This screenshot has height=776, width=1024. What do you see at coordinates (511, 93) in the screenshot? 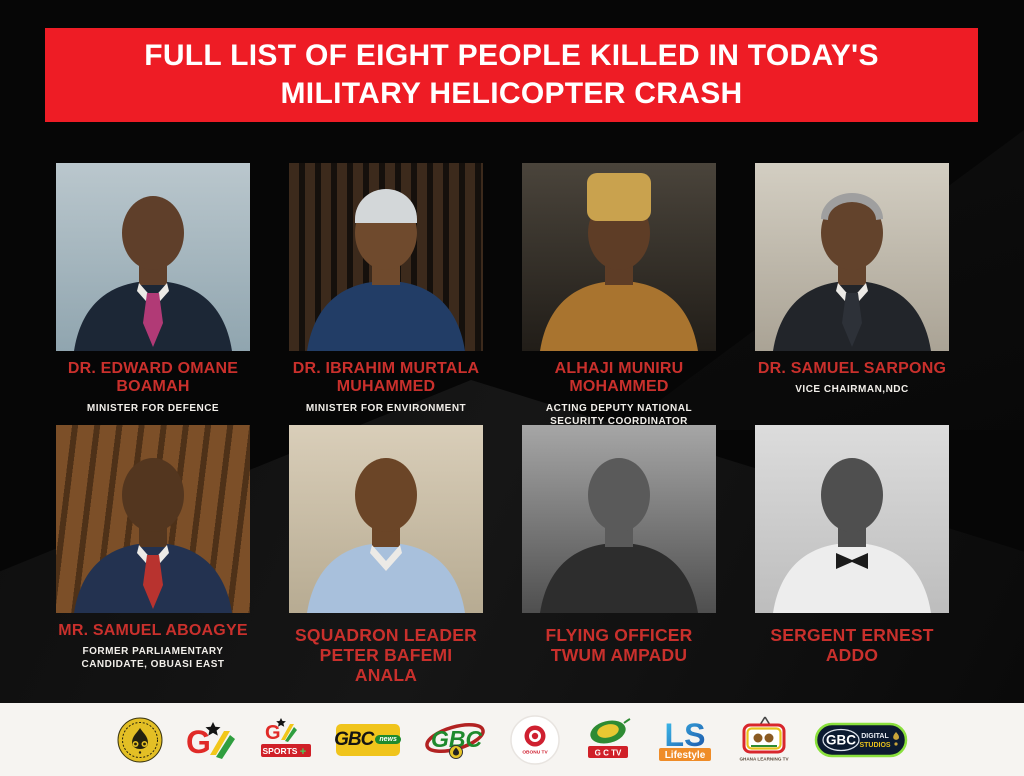
I see `headline-line2: MILITARY HELICOPTER CRASH` at bounding box center [511, 93].